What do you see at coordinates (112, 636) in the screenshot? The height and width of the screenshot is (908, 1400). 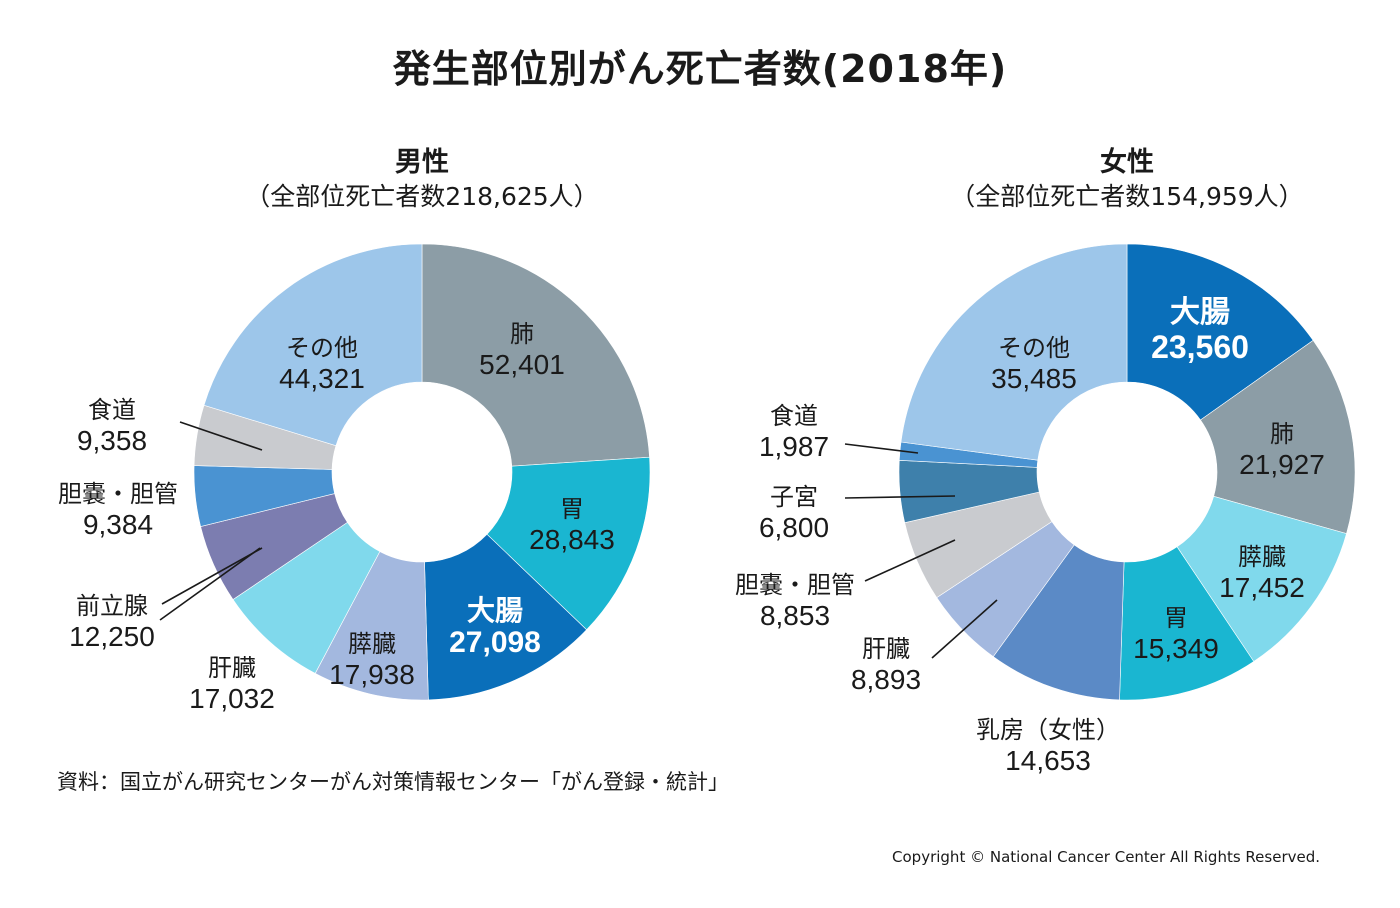 I see `male-slice-value-5: 12,250` at bounding box center [112, 636].